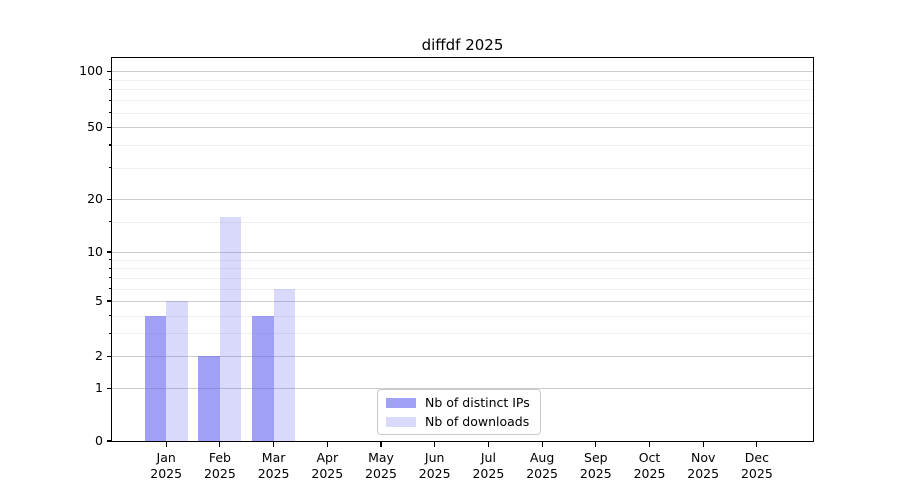 The image size is (900, 500). I want to click on legend-label-downloads: Nb of downloads, so click(477, 421).